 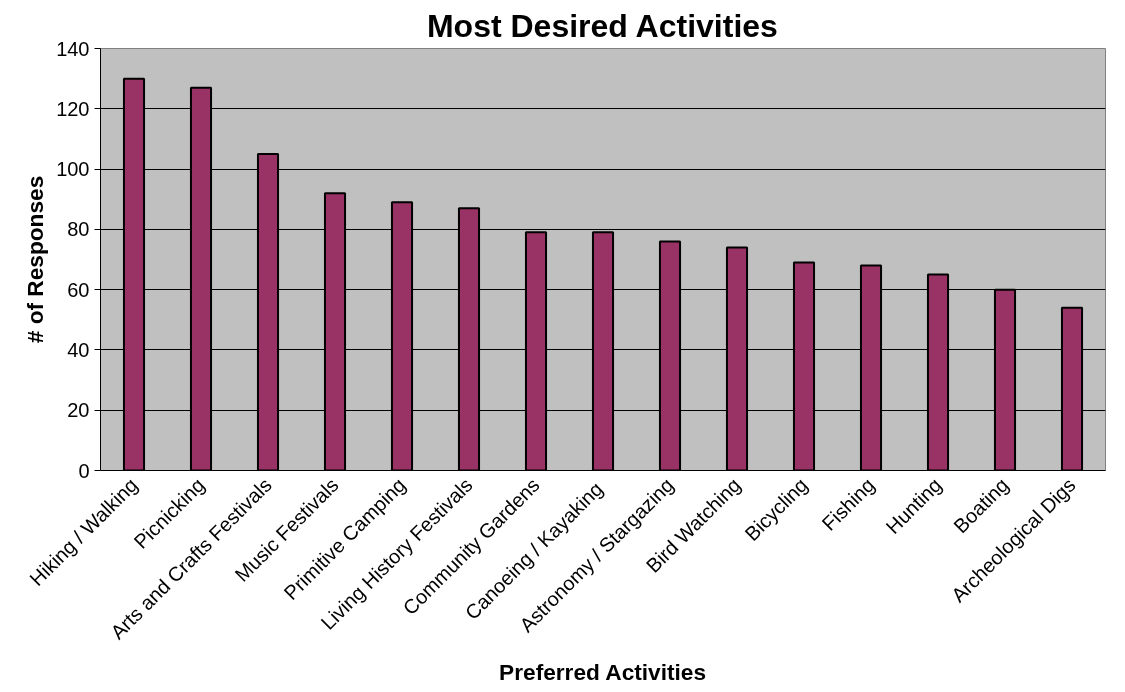 What do you see at coordinates (78, 289) in the screenshot?
I see `y-tick-label: 60` at bounding box center [78, 289].